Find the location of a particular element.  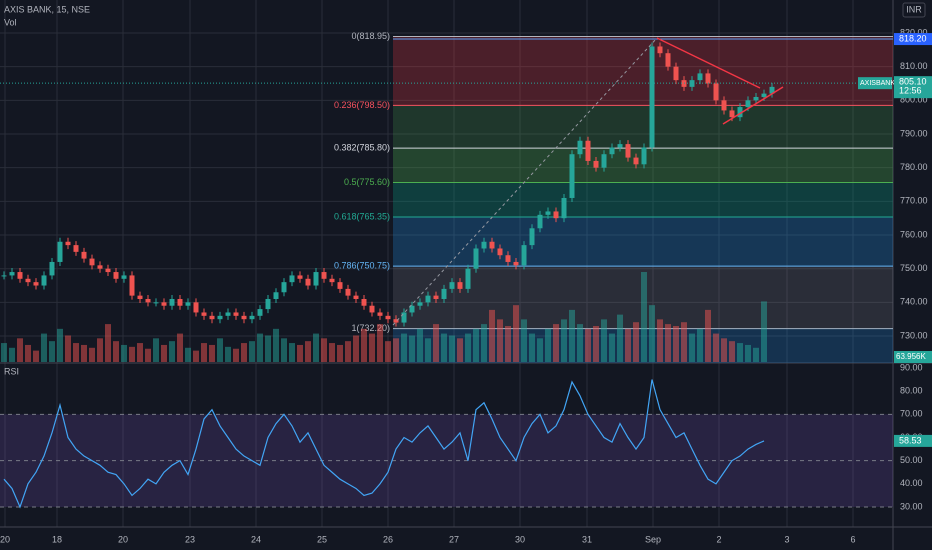

symbol-tag is located at coordinates (875, 83).